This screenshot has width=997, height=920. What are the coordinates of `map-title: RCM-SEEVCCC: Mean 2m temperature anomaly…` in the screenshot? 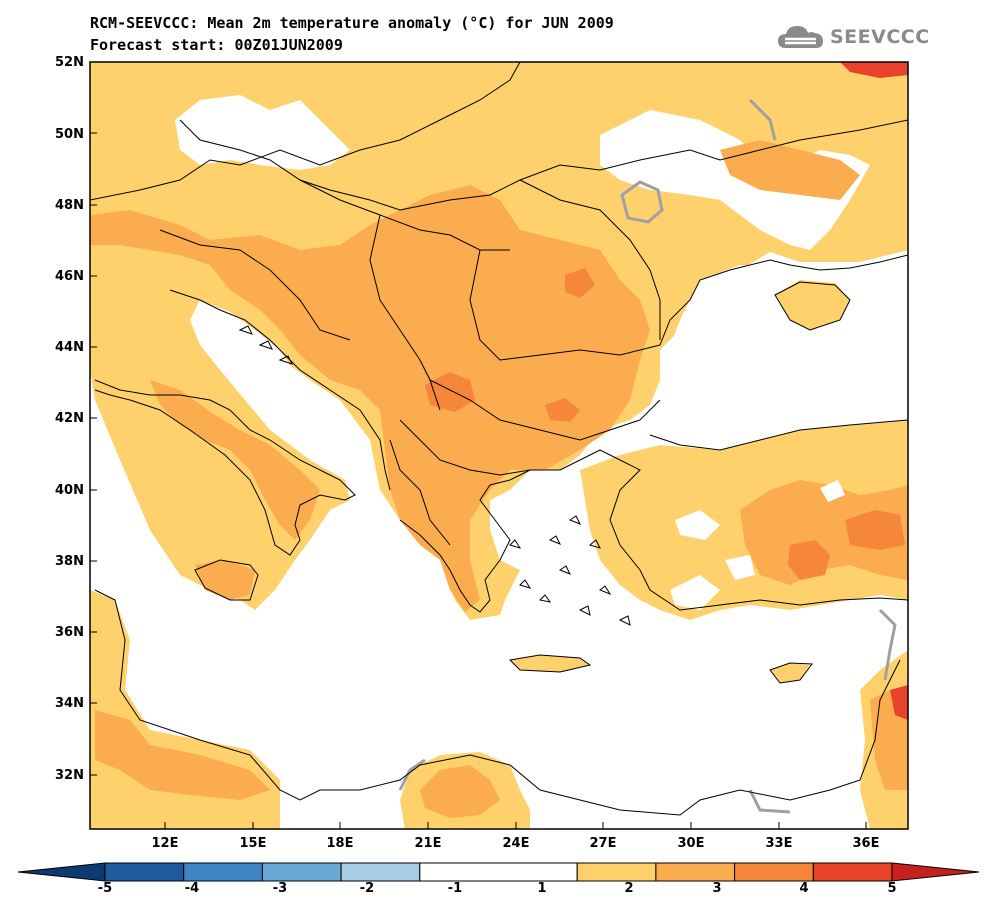 It's located at (352, 23).